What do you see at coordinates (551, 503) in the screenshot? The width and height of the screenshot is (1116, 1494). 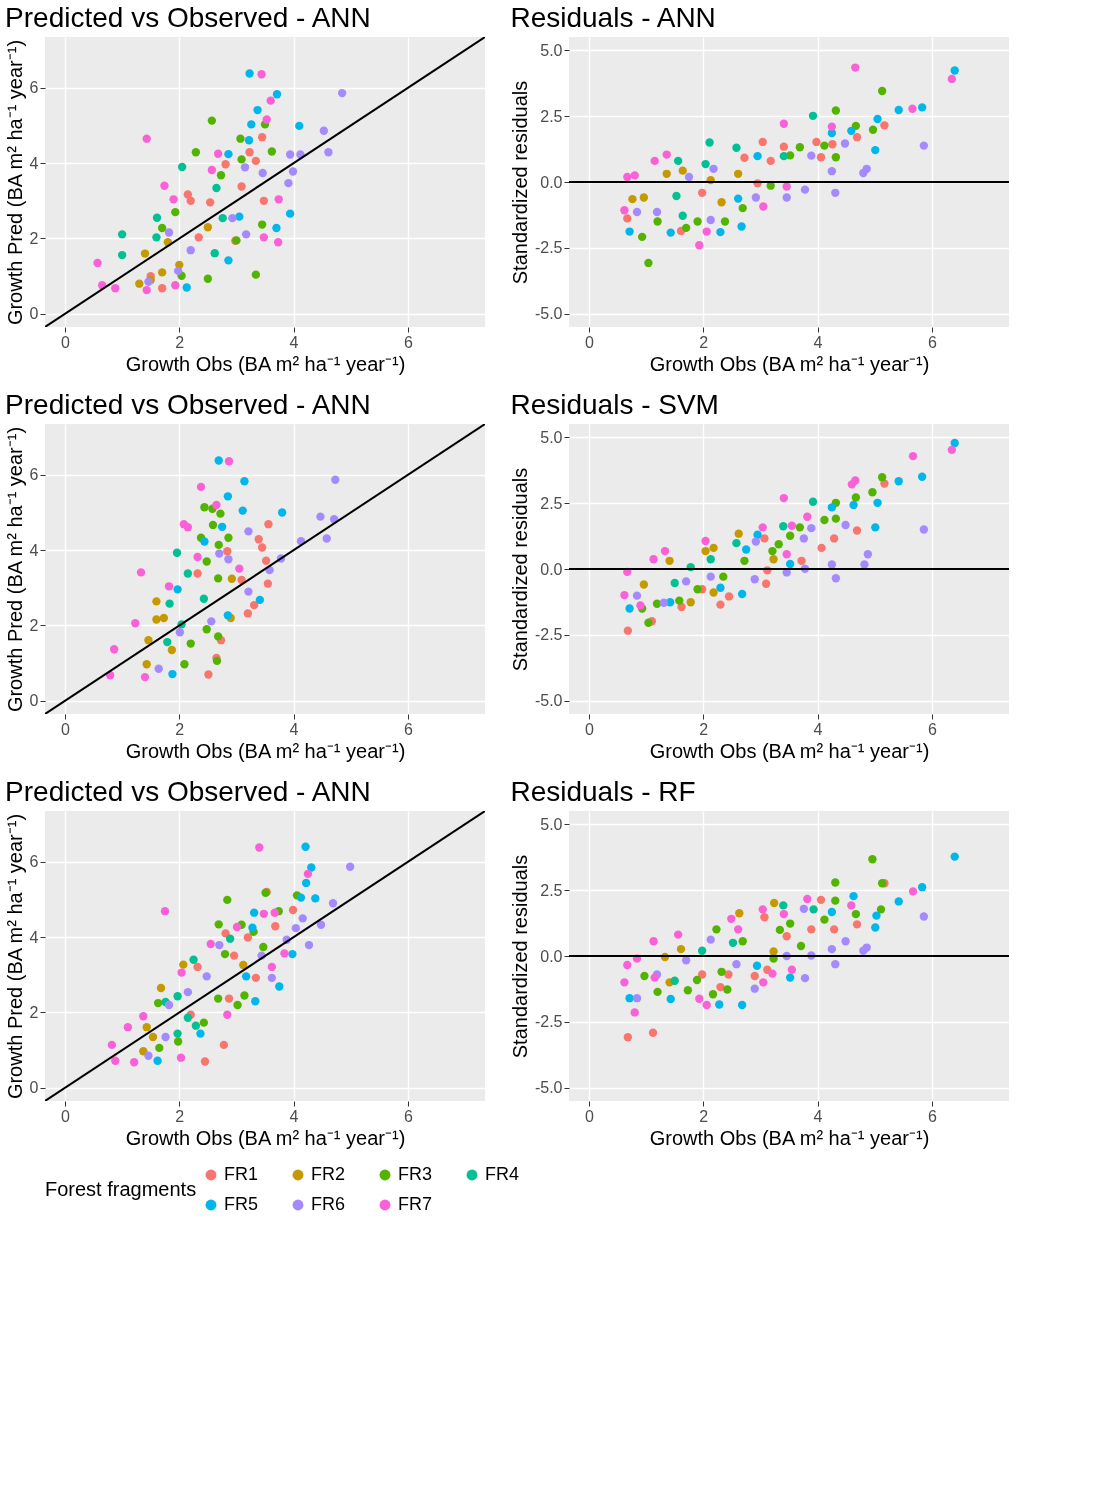 I see `y-tick-label: 2.5` at bounding box center [551, 503].